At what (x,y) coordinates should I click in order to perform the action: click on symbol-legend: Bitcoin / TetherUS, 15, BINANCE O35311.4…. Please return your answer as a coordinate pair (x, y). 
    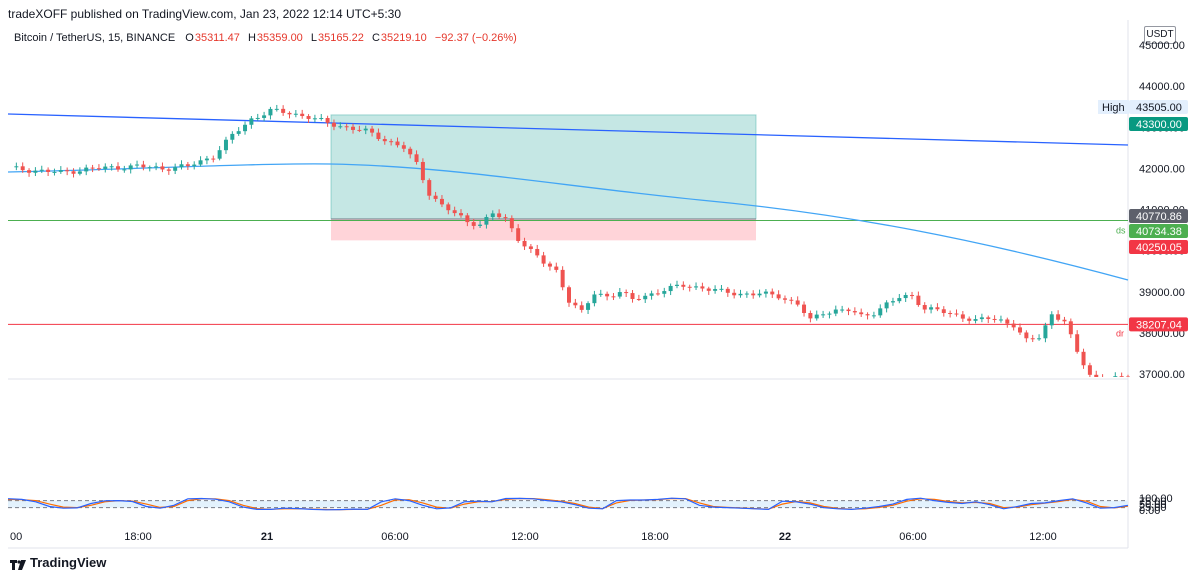
    Looking at the image, I should click on (266, 38).